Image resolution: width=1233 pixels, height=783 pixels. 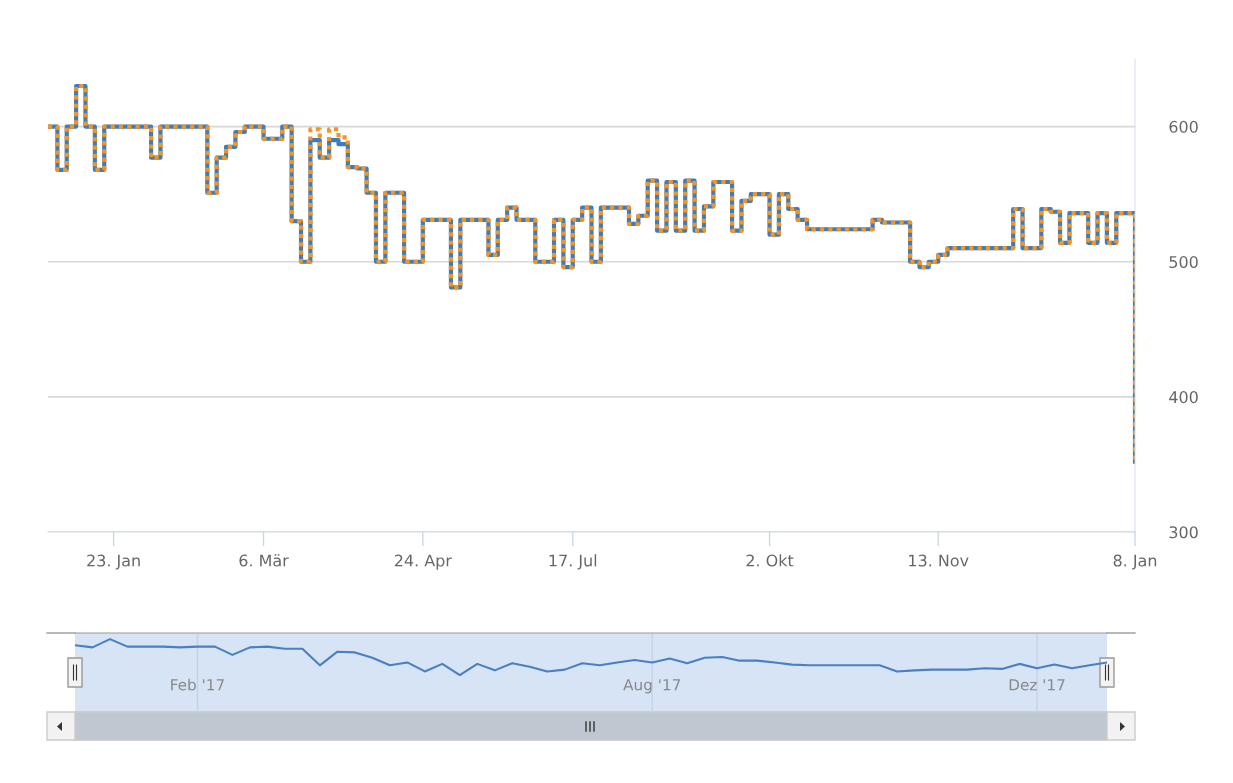 I want to click on x-tick-label: 17. Jul, so click(x=573, y=562).